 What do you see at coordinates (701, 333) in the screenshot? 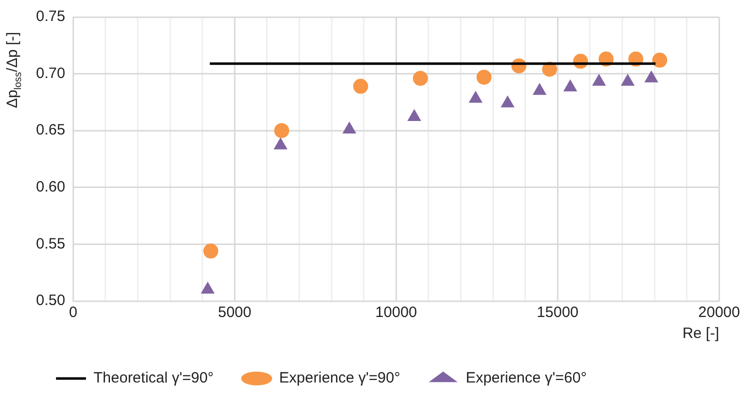
I see `x-axis-title: Re [-]` at bounding box center [701, 333].